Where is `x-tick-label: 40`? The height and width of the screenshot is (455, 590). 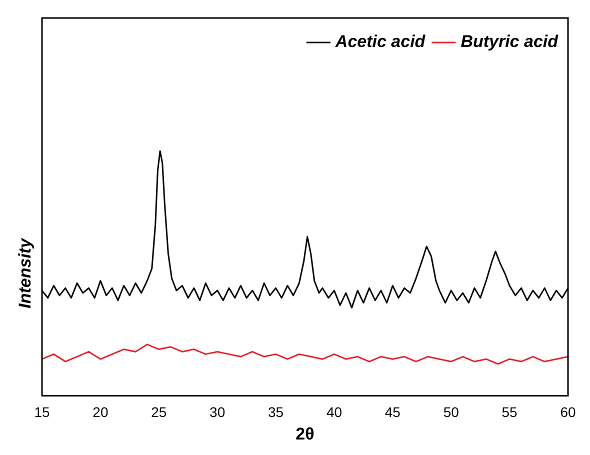 x-tick-label: 40 is located at coordinates (334, 412).